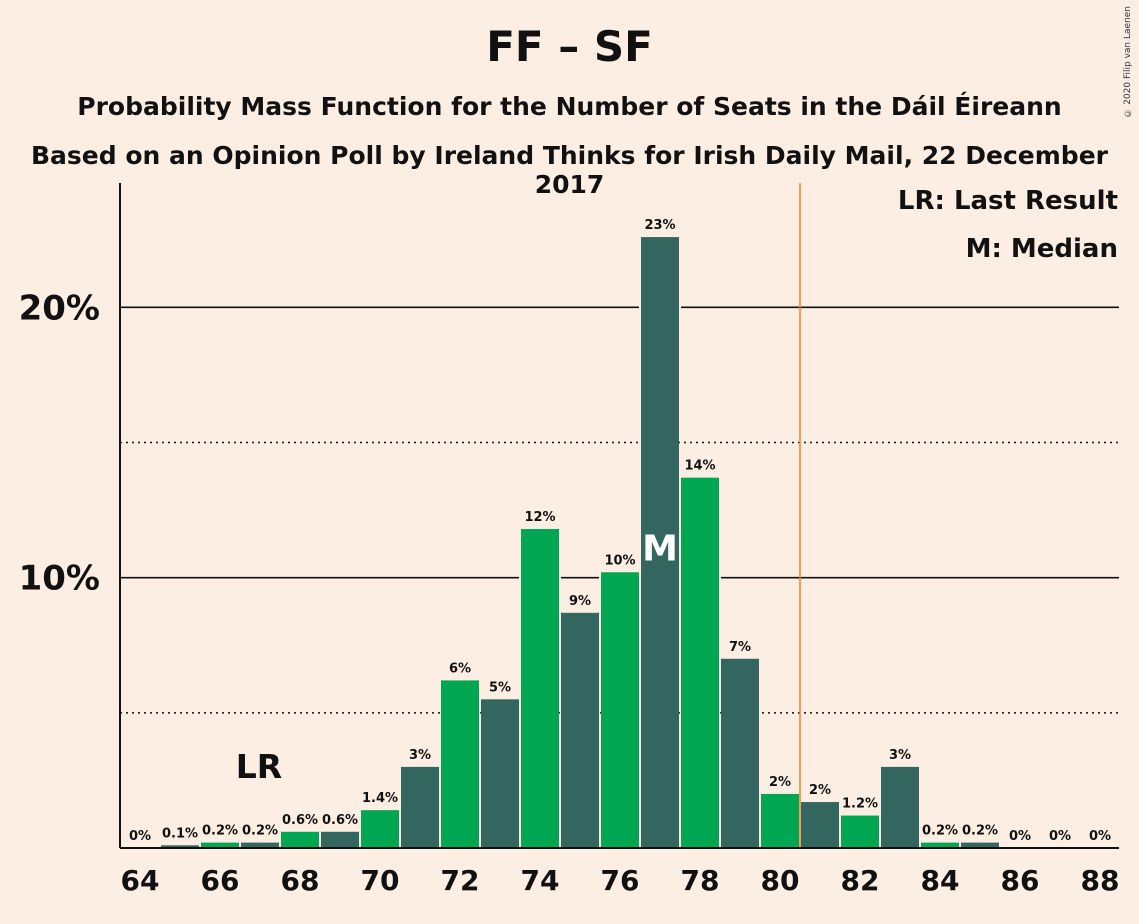 The image size is (1139, 924). What do you see at coordinates (539, 517) in the screenshot?
I see `bar-value-label: 12%` at bounding box center [539, 517].